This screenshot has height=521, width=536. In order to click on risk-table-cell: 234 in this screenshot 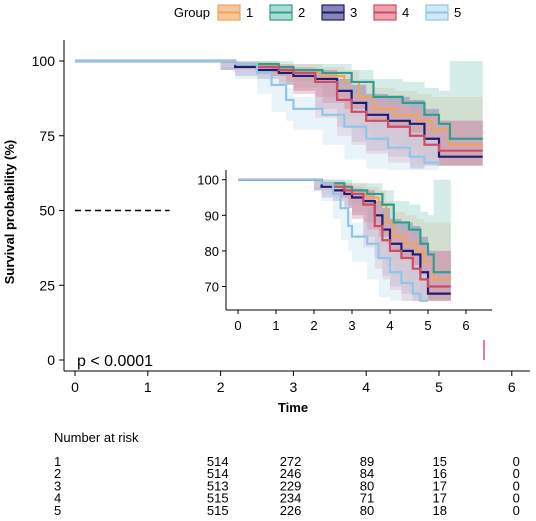, I will do `click(291, 498)`.